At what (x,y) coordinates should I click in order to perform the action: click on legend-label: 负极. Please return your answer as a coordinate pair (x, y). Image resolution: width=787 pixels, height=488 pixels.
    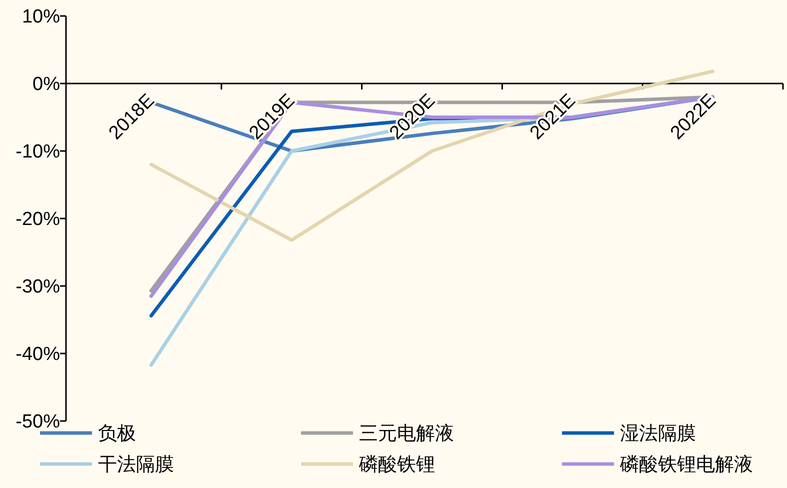
    Looking at the image, I should click on (117, 433).